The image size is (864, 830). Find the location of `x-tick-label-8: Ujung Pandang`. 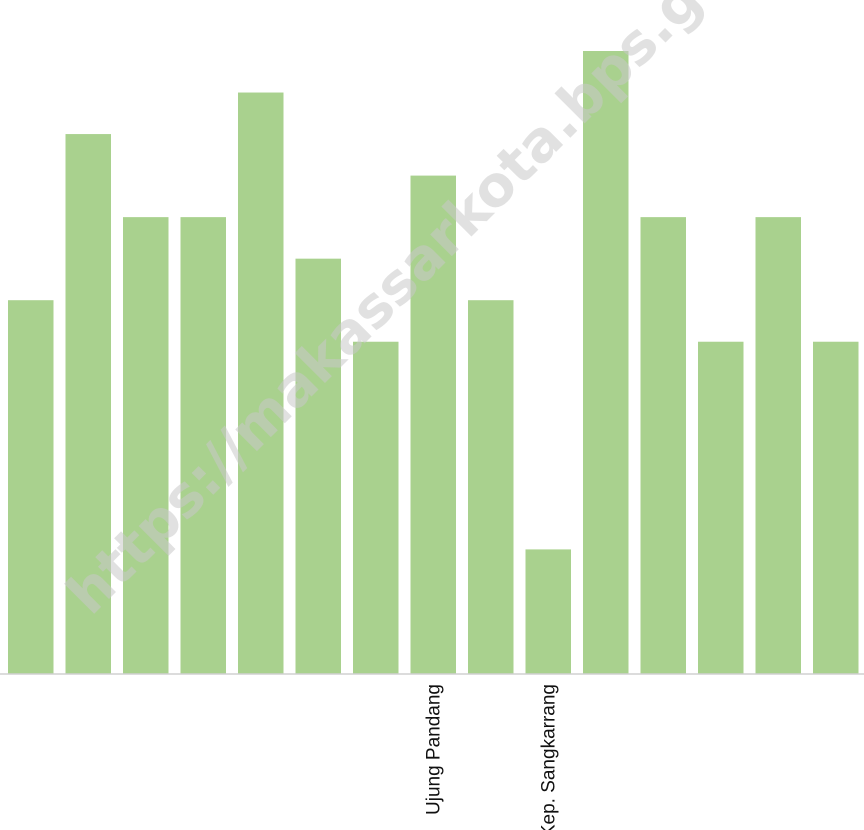

x-tick-label-8: Ujung Pandang is located at coordinates (433, 749).